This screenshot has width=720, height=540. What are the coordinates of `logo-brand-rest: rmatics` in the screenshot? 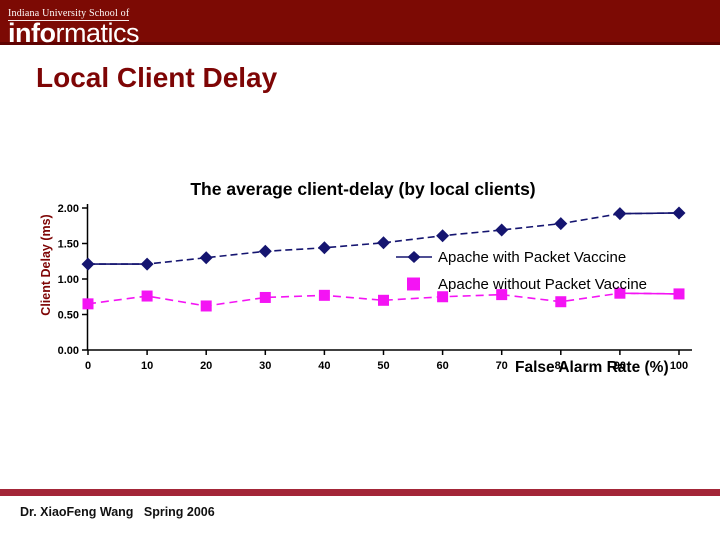 It's located at (97, 33).